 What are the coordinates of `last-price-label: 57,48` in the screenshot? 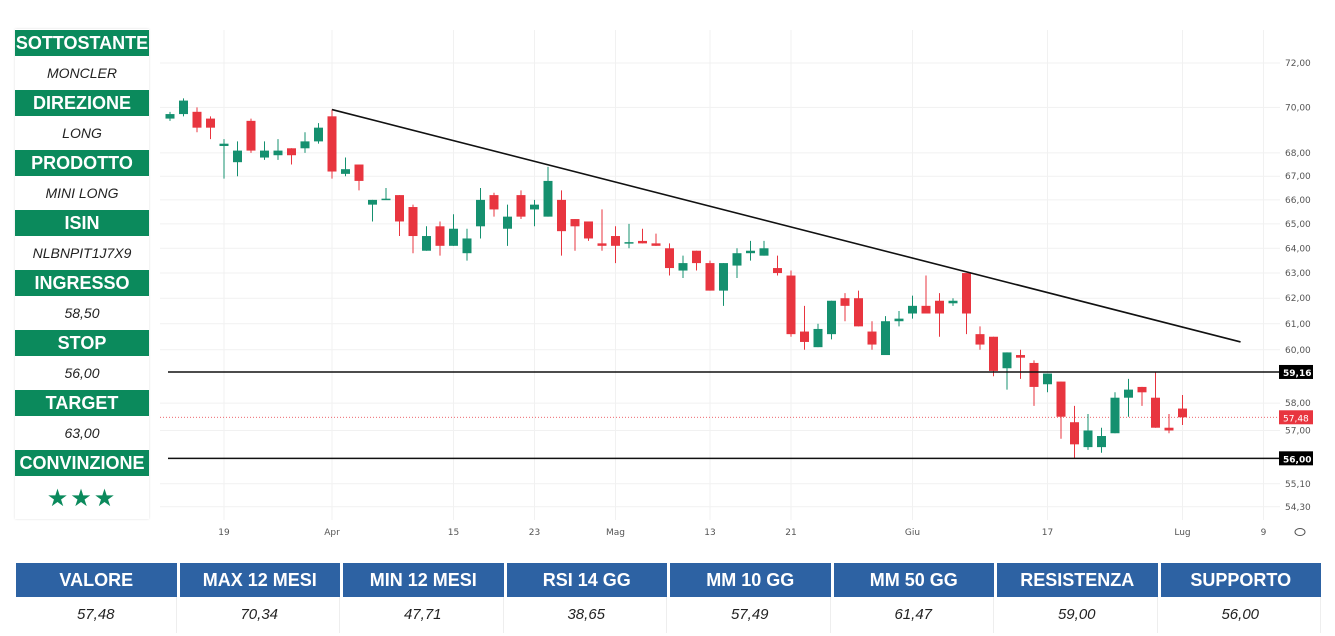 It's located at (1296, 419).